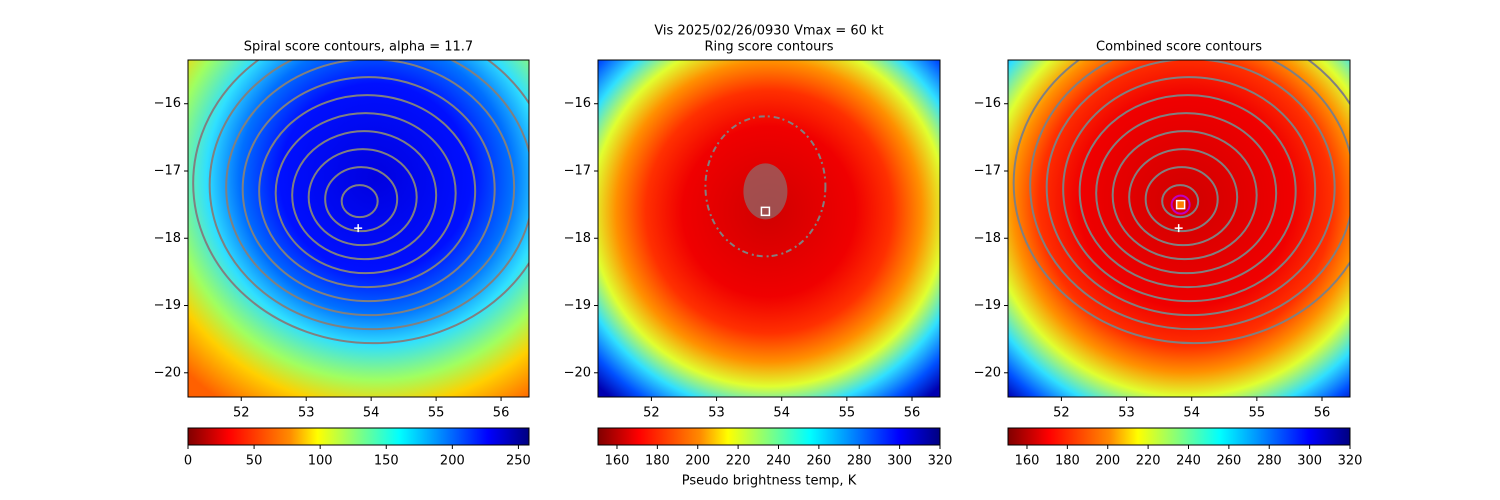  Describe the element at coordinates (254, 461) in the screenshot. I see `colorbar-tick-label: 50` at that location.